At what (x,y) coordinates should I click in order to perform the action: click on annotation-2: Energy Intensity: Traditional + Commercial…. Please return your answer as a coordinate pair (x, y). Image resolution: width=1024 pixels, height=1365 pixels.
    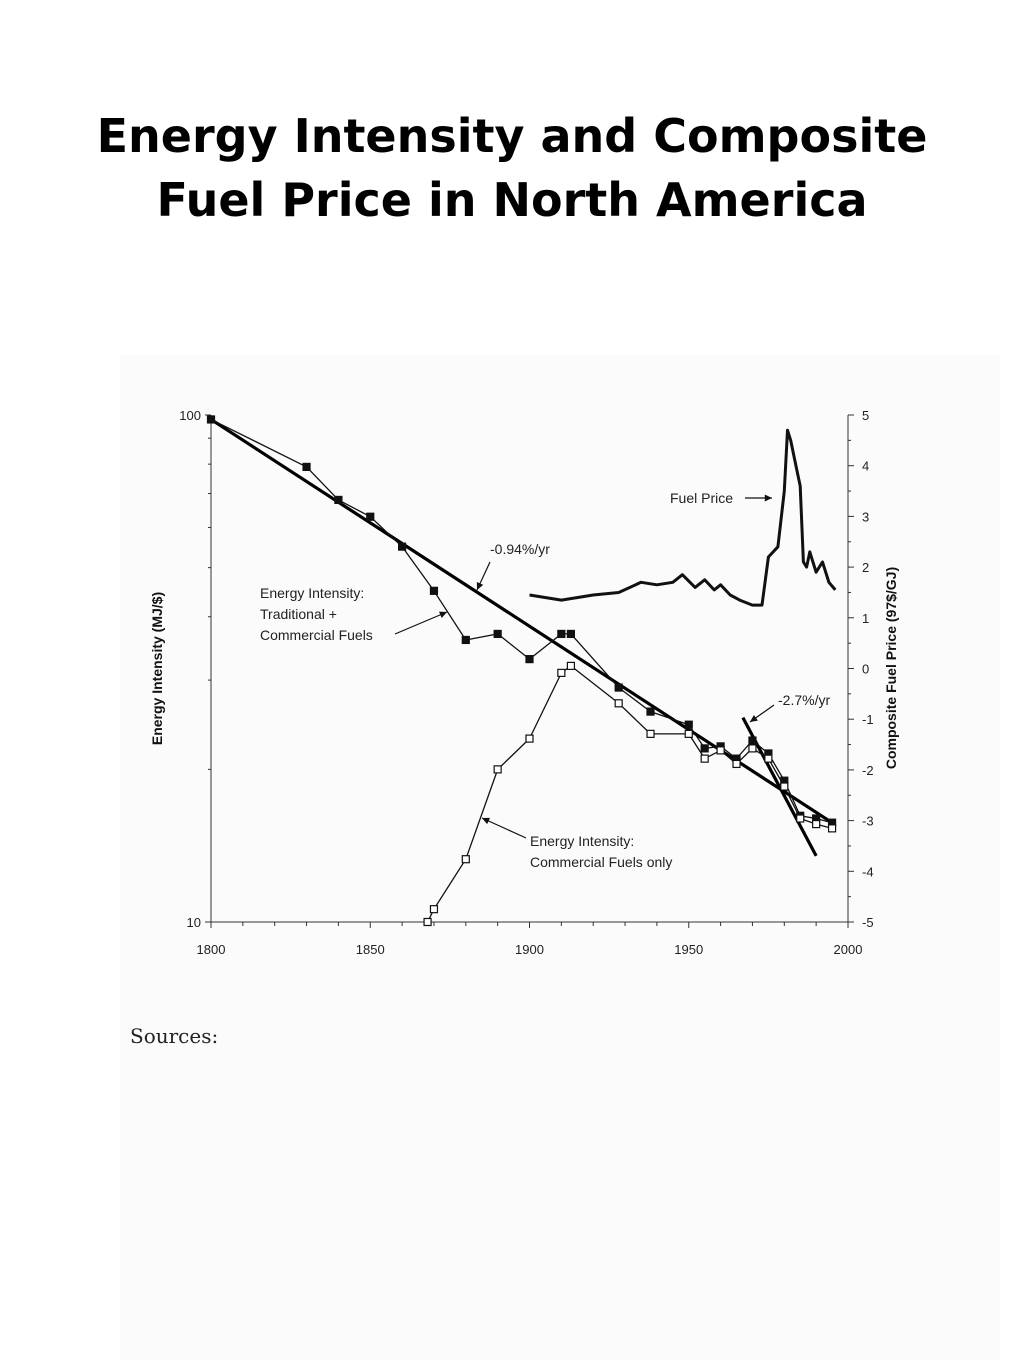
    Looking at the image, I should click on (354, 614).